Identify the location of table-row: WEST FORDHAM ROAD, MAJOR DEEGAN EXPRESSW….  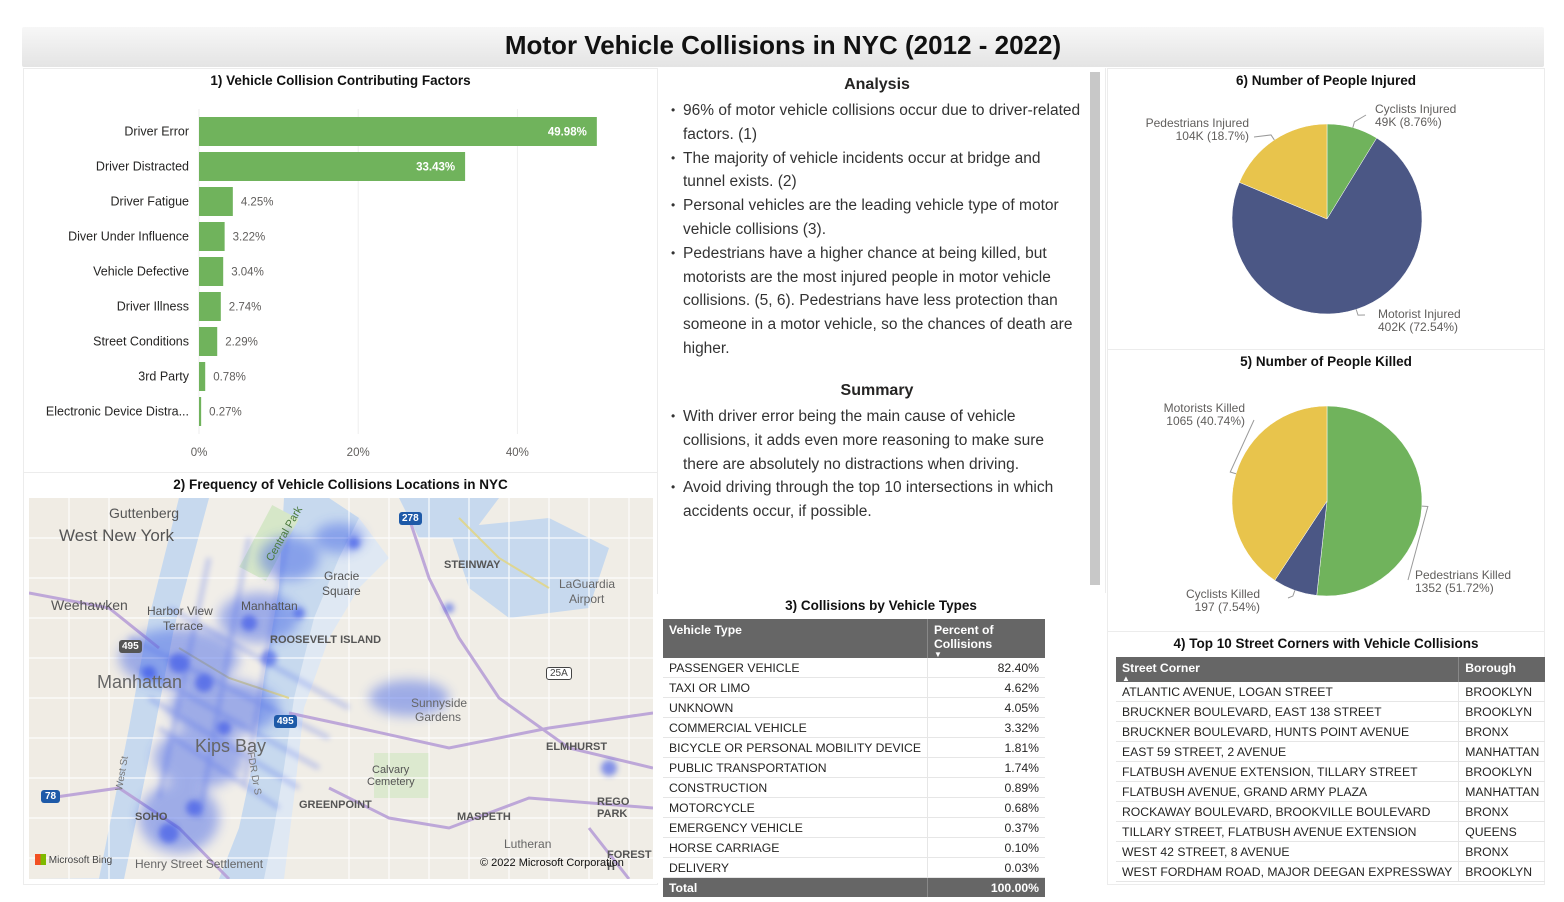
(1331, 871).